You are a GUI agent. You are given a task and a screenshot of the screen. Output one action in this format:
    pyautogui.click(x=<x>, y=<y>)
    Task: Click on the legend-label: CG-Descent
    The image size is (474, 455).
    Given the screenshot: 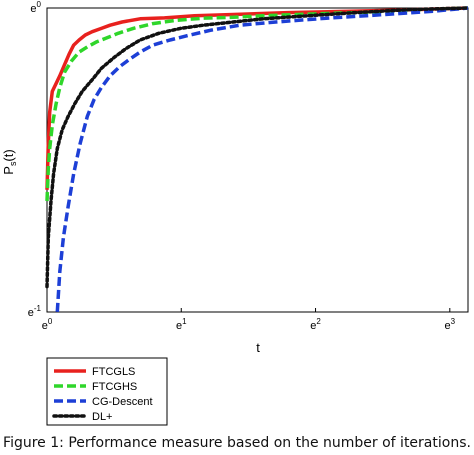 What is the action you would take?
    pyautogui.click(x=122, y=402)
    